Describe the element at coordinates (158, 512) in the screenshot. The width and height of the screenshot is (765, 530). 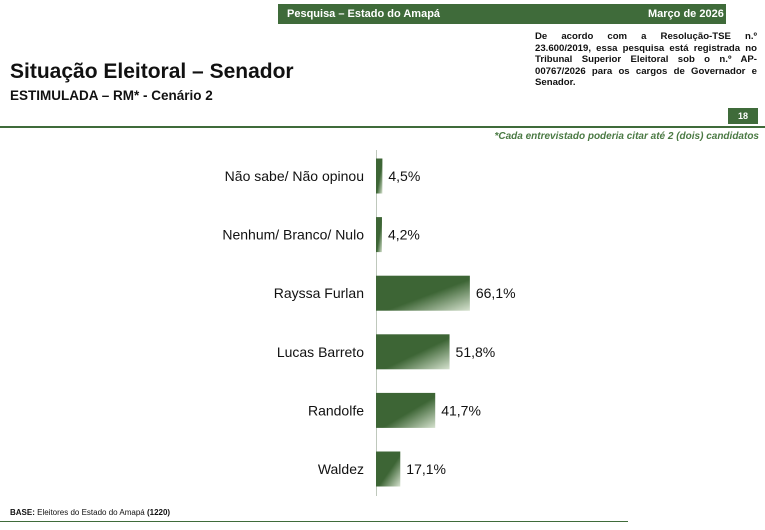
I see `base-count: (1220)` at that location.